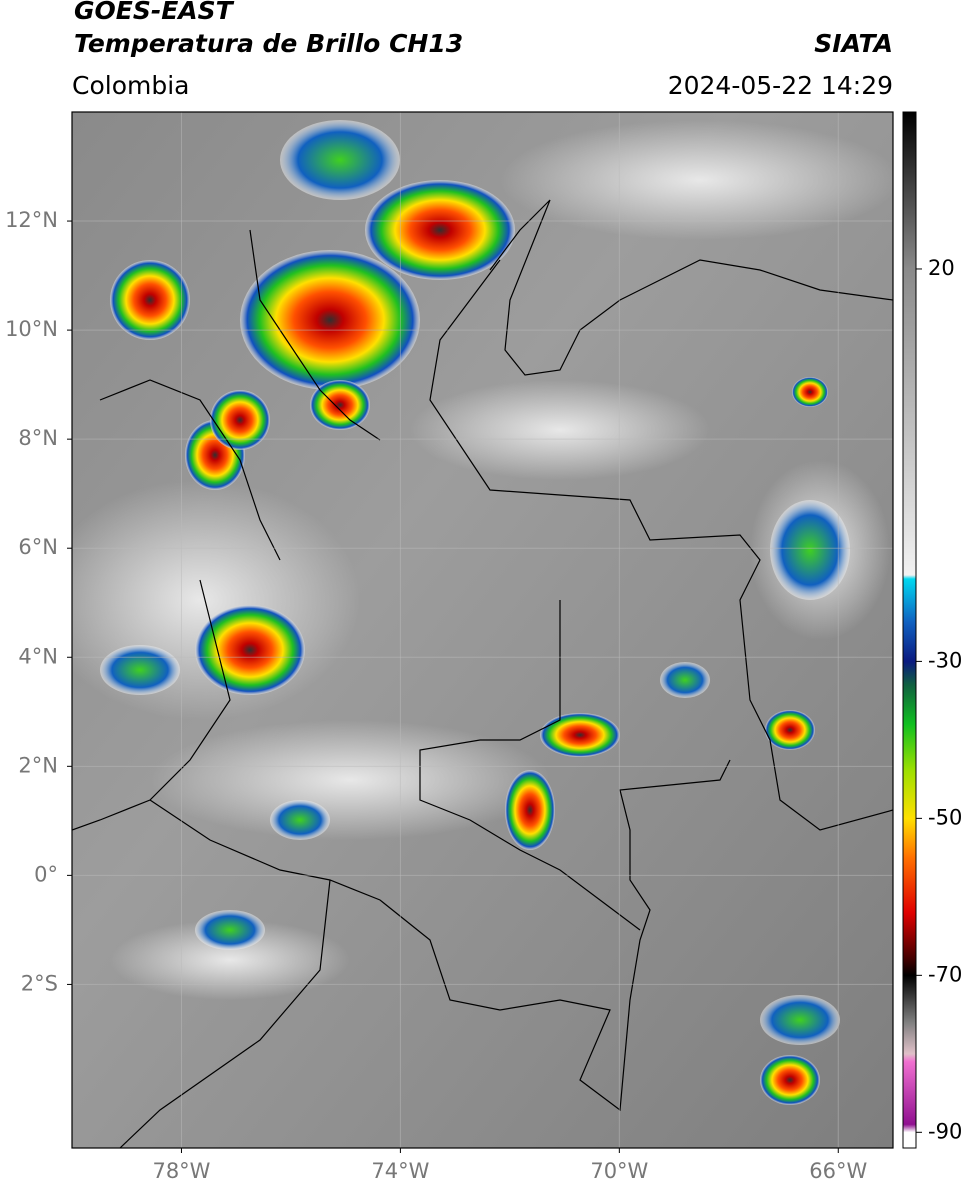 Image resolution: width=966 pixels, height=1194 pixels. What do you see at coordinates (945, 974) in the screenshot?
I see `colorbar-label: -70` at bounding box center [945, 974].